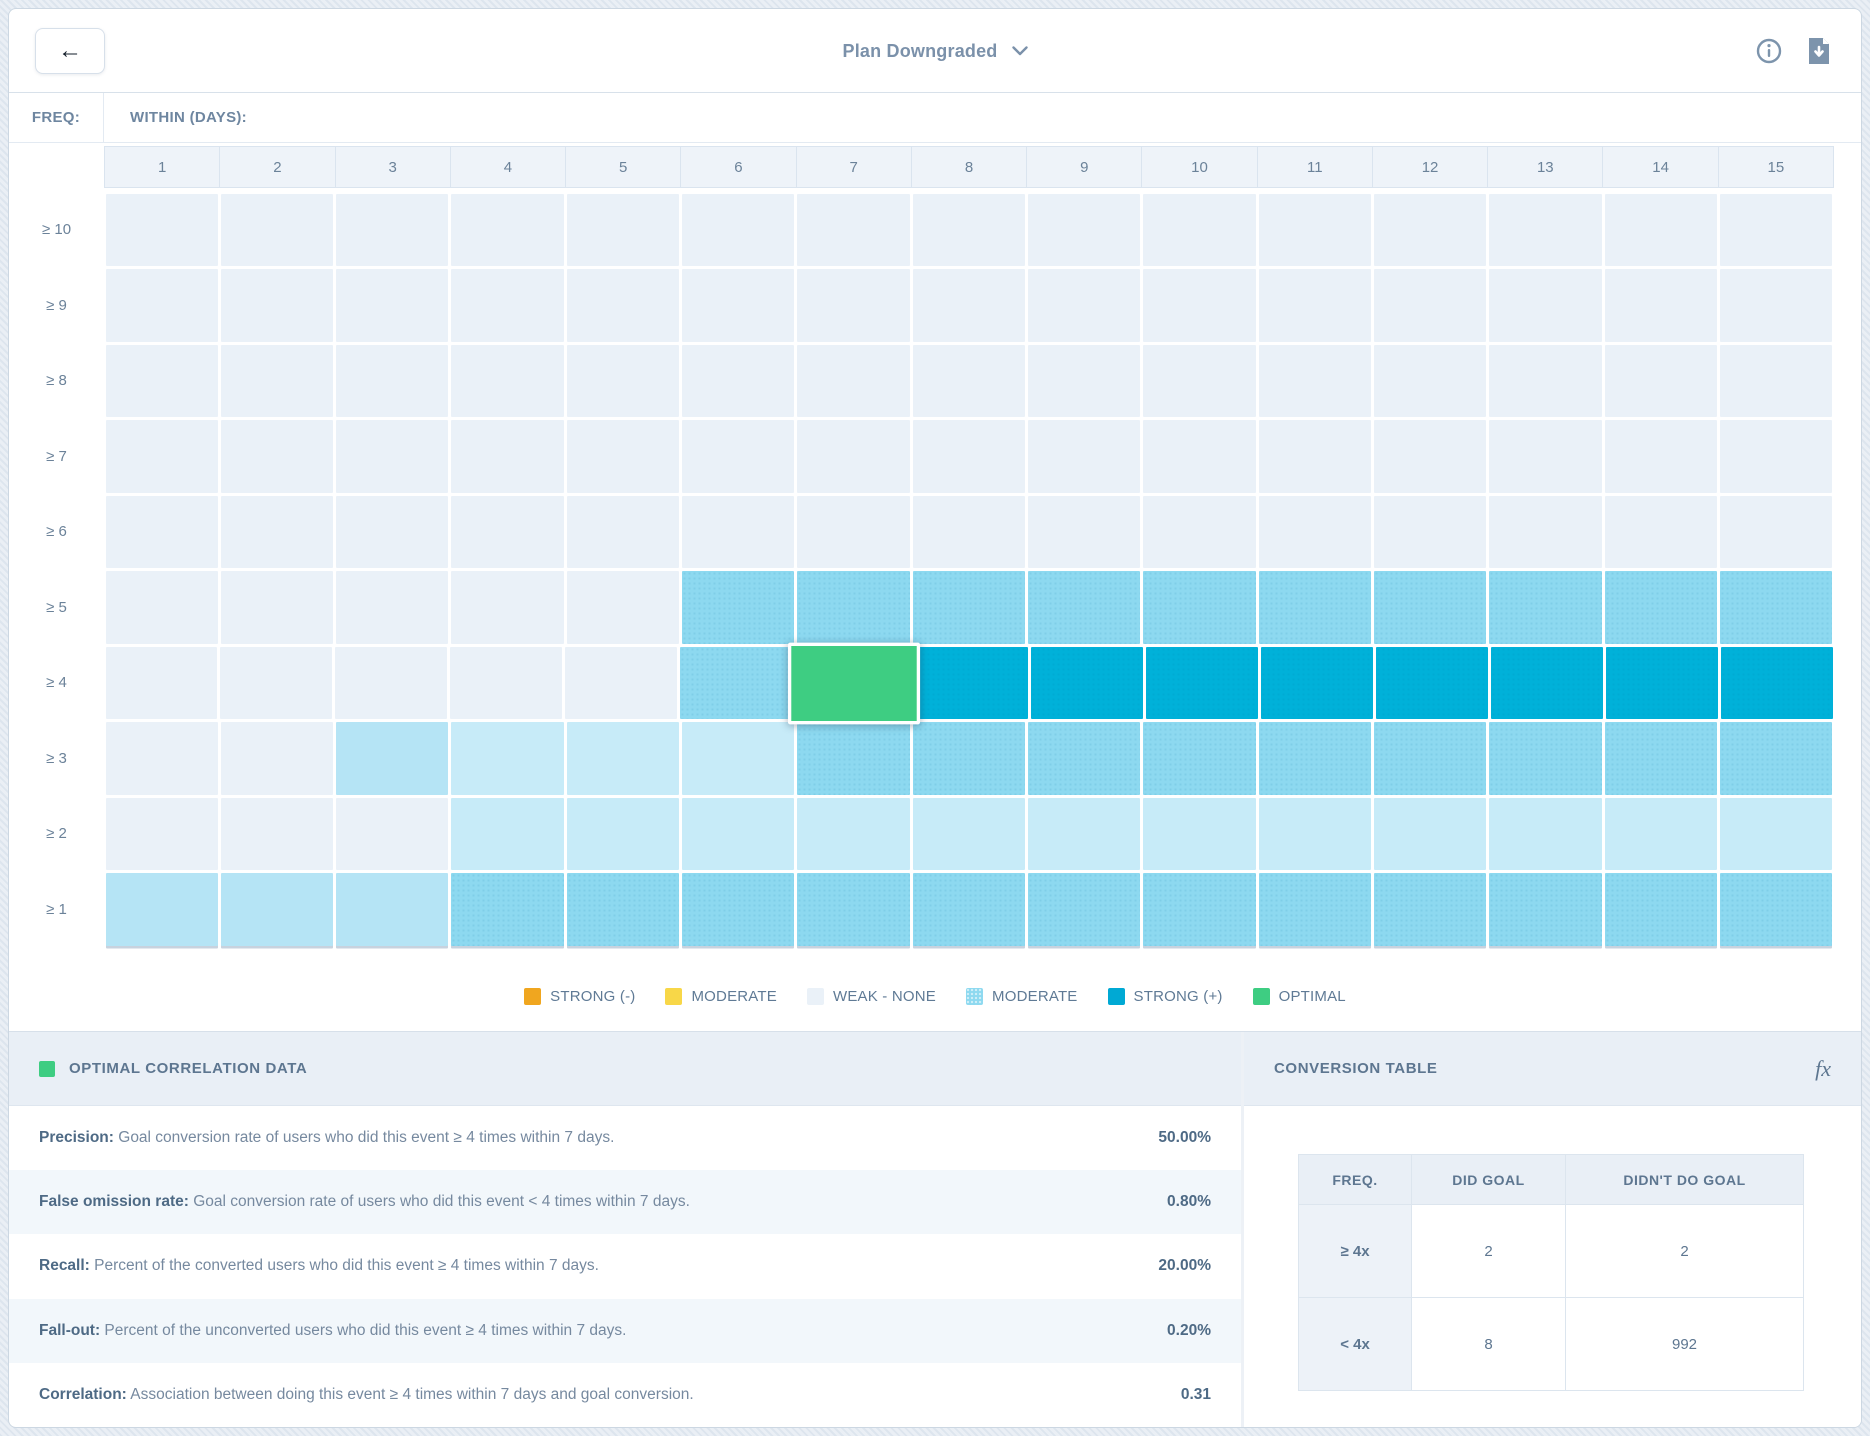  I want to click on info-icon, so click(1769, 51).